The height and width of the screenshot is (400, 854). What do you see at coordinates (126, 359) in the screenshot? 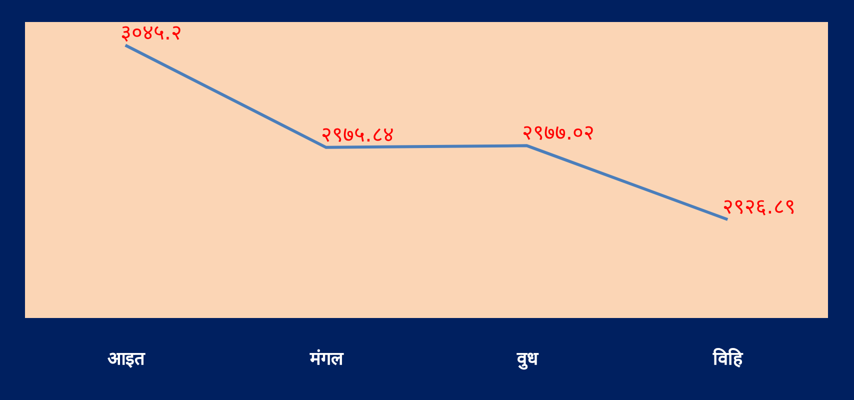
I see `x-tick-label: आइत` at bounding box center [126, 359].